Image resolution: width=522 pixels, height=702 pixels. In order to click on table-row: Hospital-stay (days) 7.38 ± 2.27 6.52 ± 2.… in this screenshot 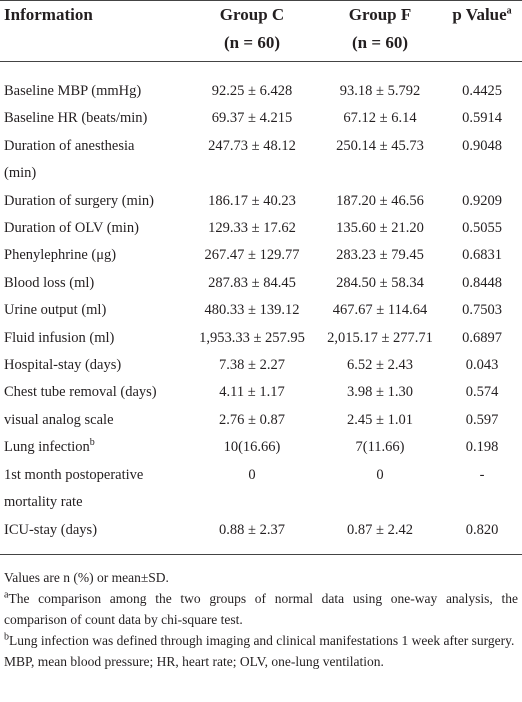, I will do `click(261, 365)`.